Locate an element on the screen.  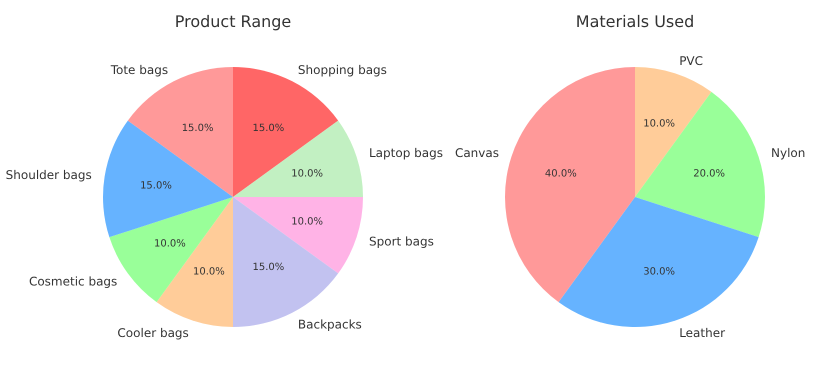
slice-label: Cooler bags is located at coordinates (153, 333).